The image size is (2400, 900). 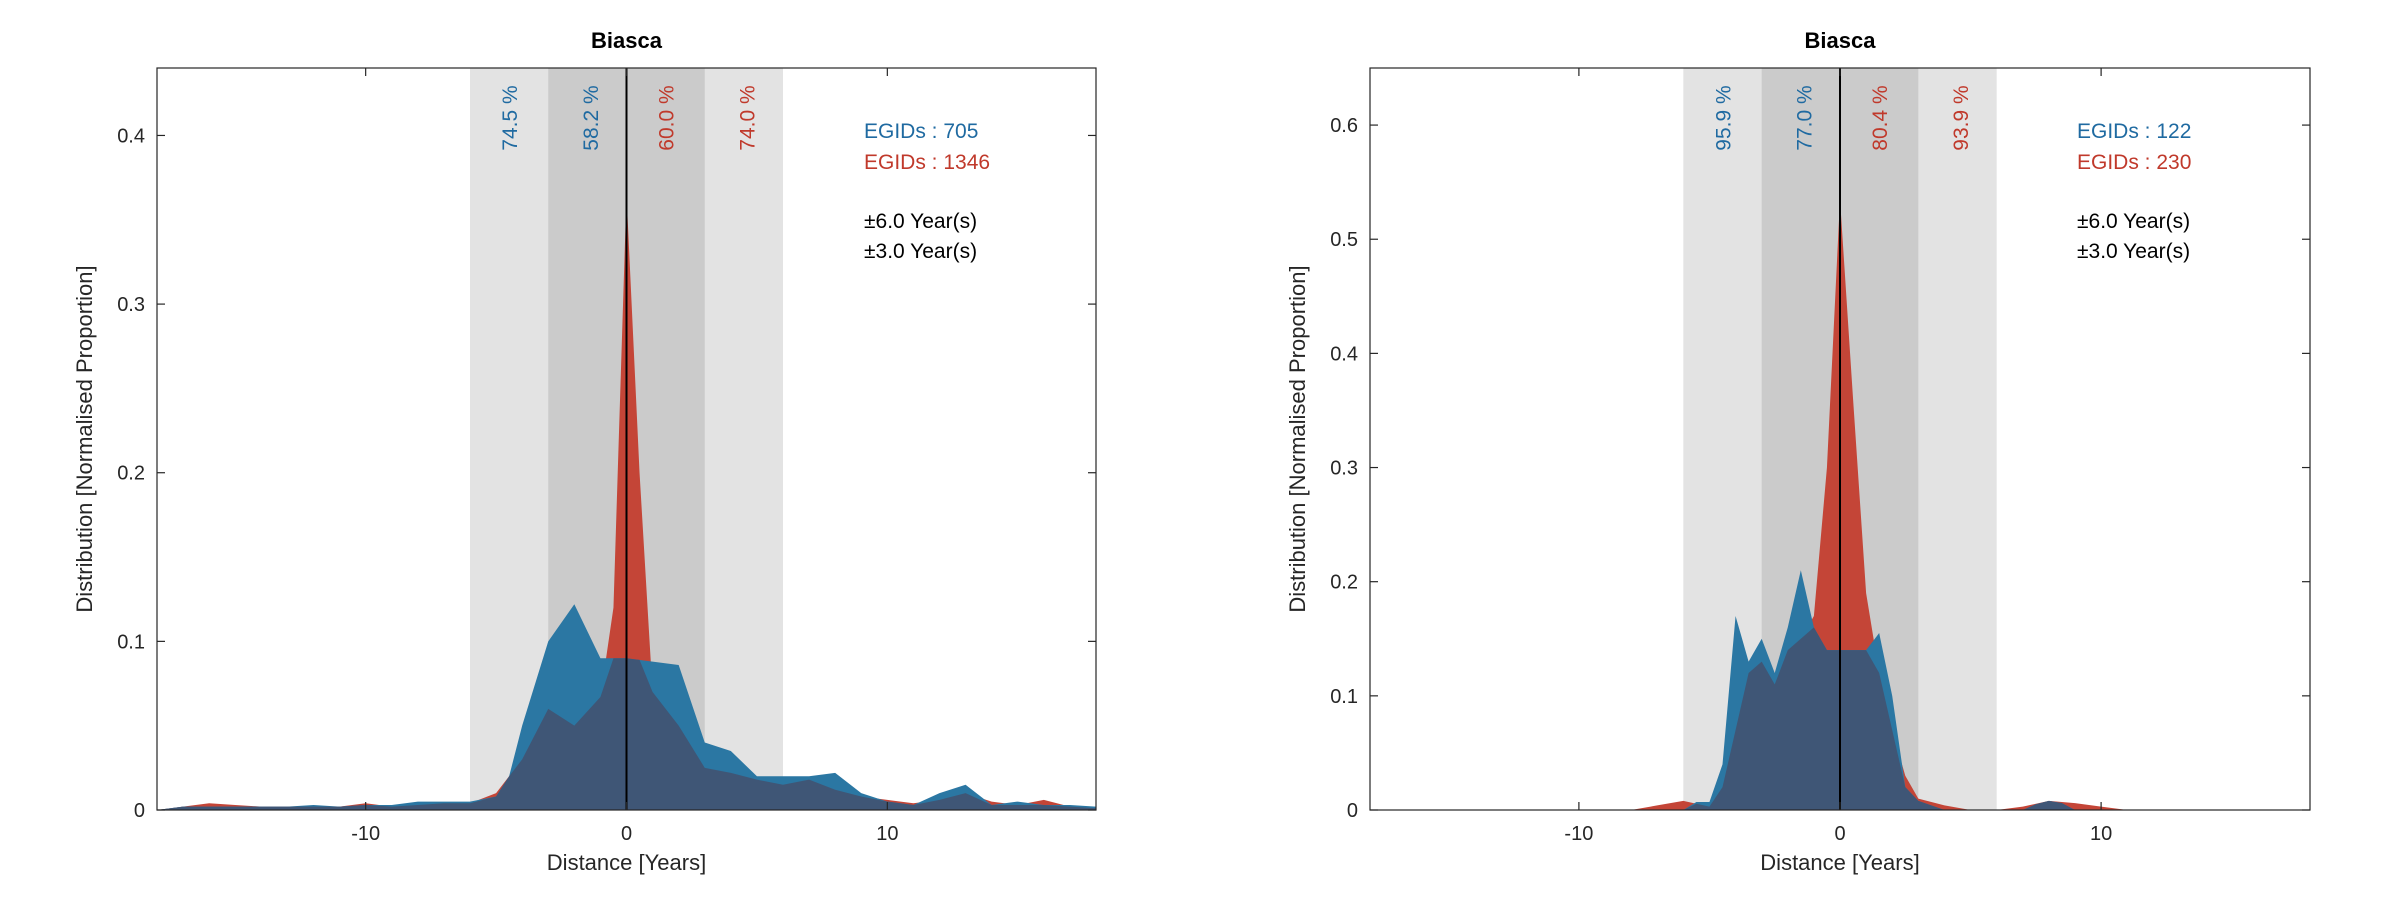 I want to click on percent-label-blue: 77.0 %, so click(x=1804, y=117).